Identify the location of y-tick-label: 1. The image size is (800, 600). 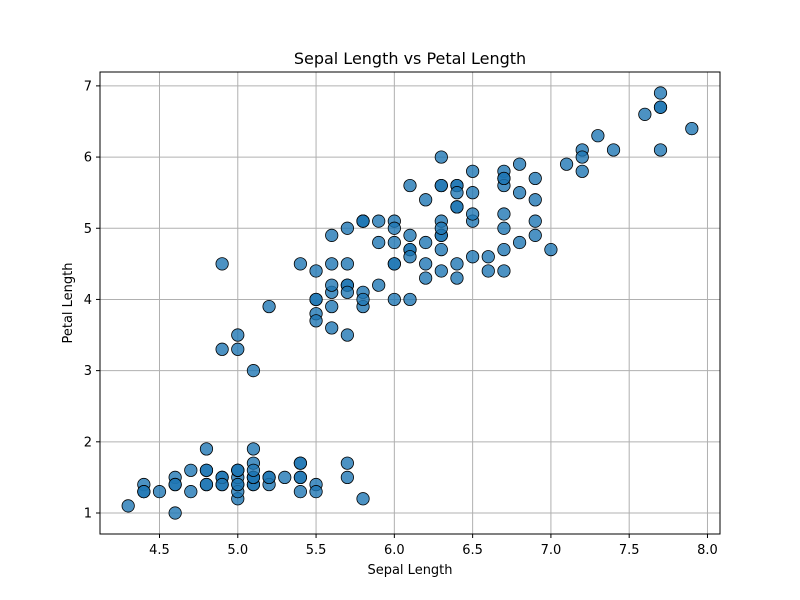
(88, 514).